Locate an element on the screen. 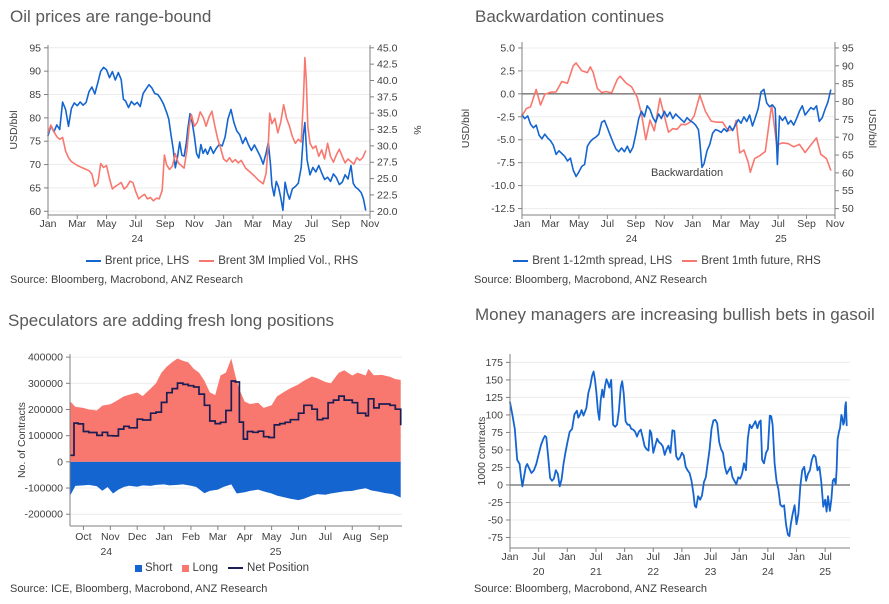 Image resolution: width=889 pixels, height=604 pixels. svg-text: USD/bbl is located at coordinates (14, 129).